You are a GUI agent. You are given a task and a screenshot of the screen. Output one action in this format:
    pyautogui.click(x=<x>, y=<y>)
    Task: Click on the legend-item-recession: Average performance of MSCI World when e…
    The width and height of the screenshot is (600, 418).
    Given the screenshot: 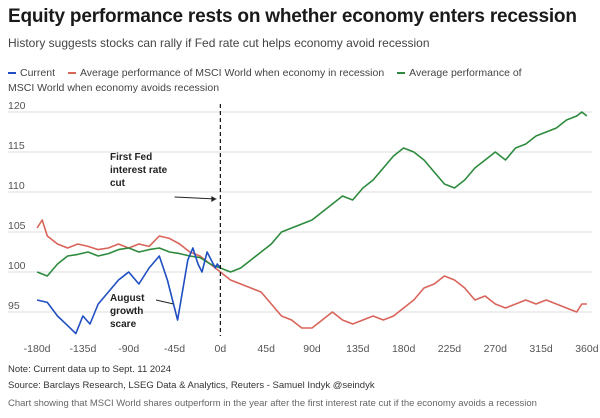 What is the action you would take?
    pyautogui.click(x=226, y=73)
    